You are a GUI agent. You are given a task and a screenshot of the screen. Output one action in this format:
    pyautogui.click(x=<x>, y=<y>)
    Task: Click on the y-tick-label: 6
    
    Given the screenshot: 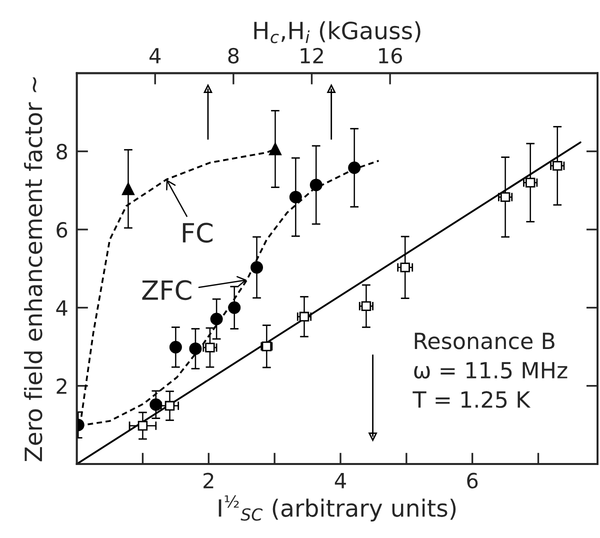 What is the action you would take?
    pyautogui.click(x=62, y=230)
    